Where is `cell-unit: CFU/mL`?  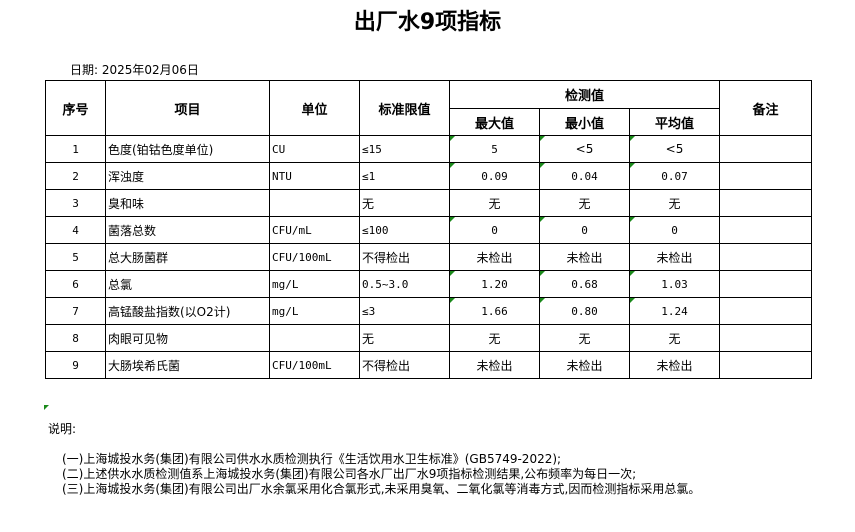 cell-unit: CFU/mL is located at coordinates (314, 230).